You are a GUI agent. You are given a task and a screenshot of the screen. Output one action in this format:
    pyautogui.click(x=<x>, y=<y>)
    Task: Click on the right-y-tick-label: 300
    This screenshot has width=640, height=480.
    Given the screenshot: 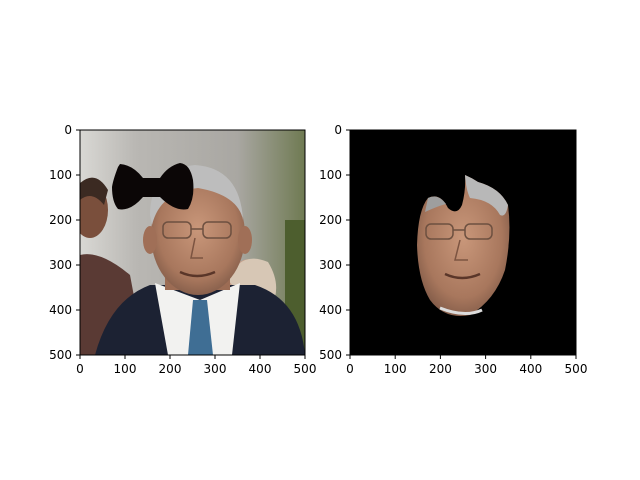 What is the action you would take?
    pyautogui.click(x=330, y=265)
    